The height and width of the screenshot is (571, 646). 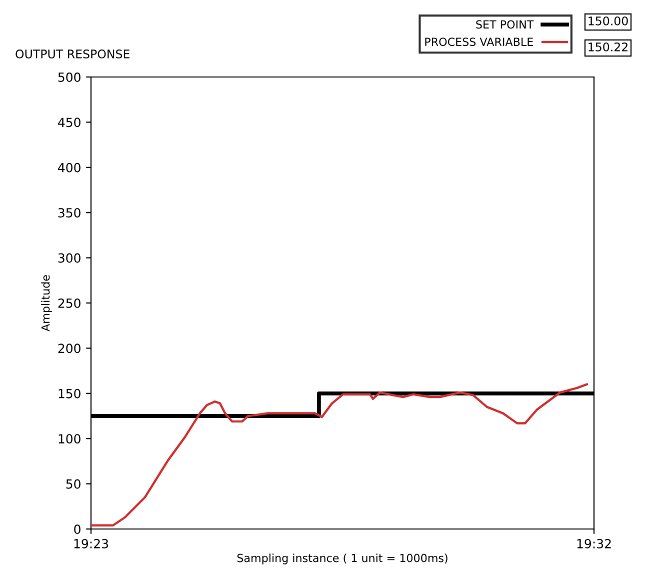 What do you see at coordinates (69, 303) in the screenshot?
I see `y-tick-label: 250` at bounding box center [69, 303].